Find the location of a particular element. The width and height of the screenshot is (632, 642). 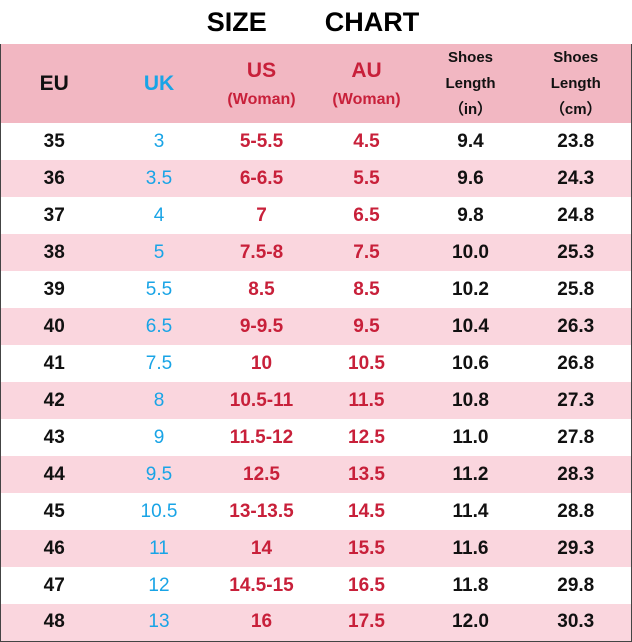

cell-eu: 38 is located at coordinates (54, 252).